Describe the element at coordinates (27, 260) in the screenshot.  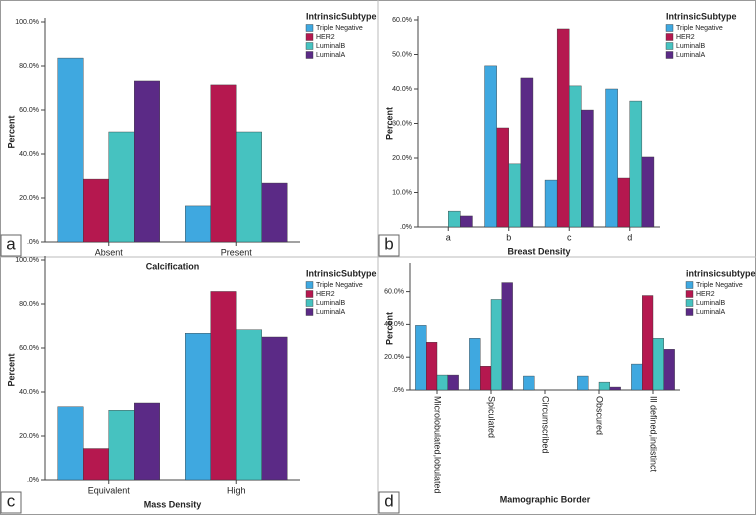
I see `y-tick-label: 100.0%` at that location.